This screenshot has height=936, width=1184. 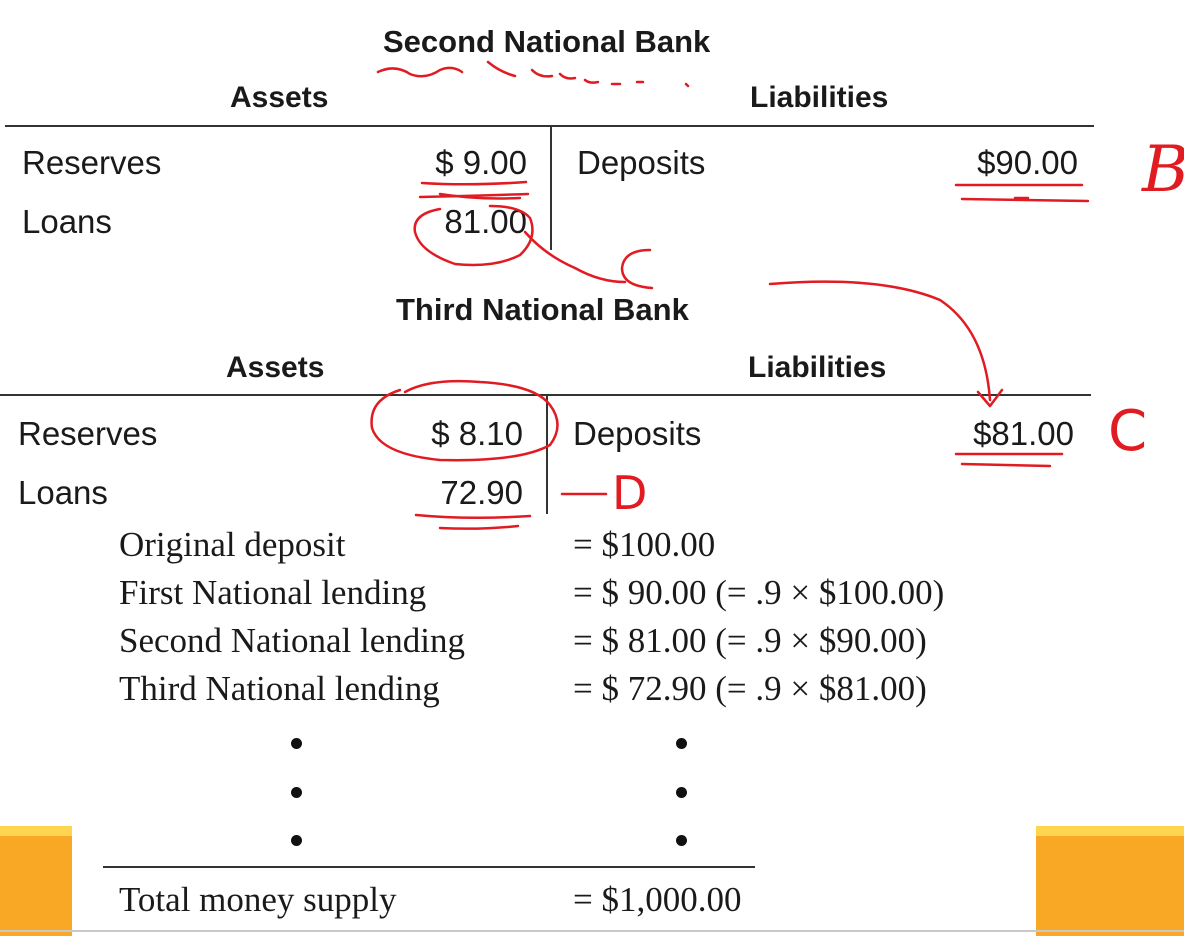 I want to click on squiggle-under-title, so click(x=533, y=74).